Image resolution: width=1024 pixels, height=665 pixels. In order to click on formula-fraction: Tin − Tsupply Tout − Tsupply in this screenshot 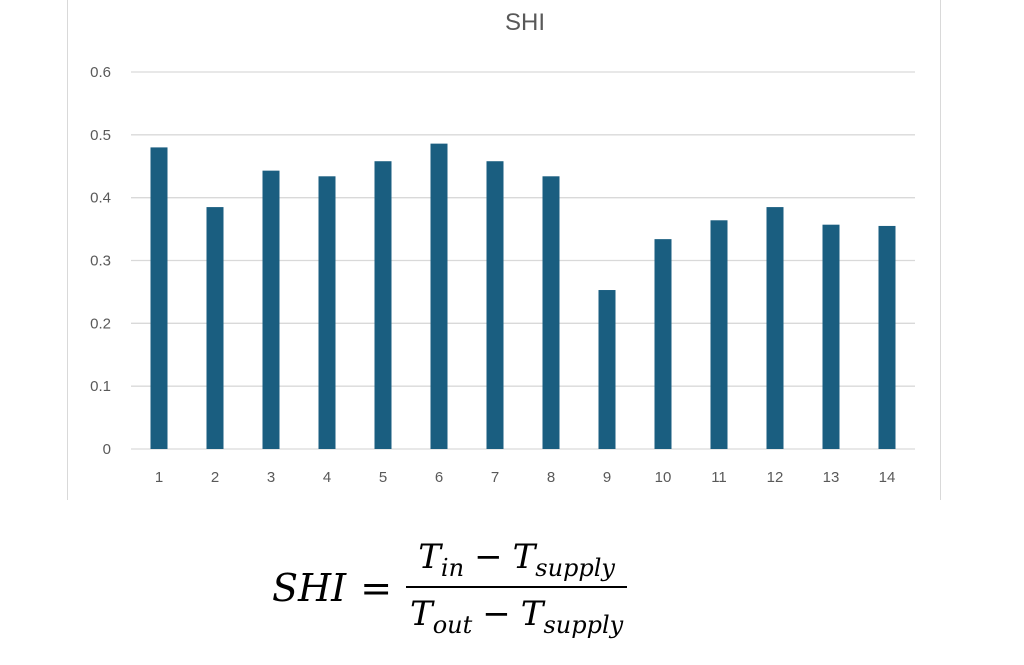, I will do `click(517, 588)`.